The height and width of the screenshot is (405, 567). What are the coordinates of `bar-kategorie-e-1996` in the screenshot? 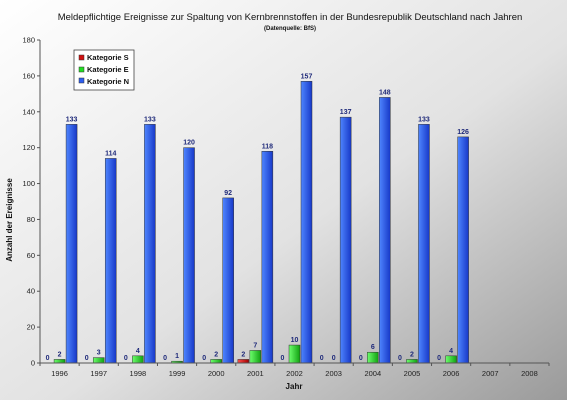 It's located at (59, 361).